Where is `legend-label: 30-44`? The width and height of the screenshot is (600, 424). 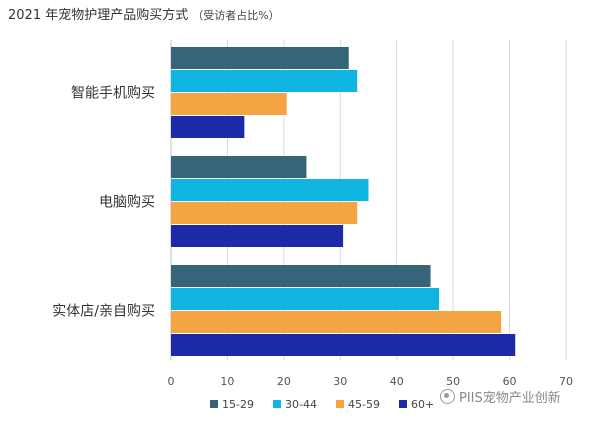
legend-label: 30-44 is located at coordinates (301, 404).